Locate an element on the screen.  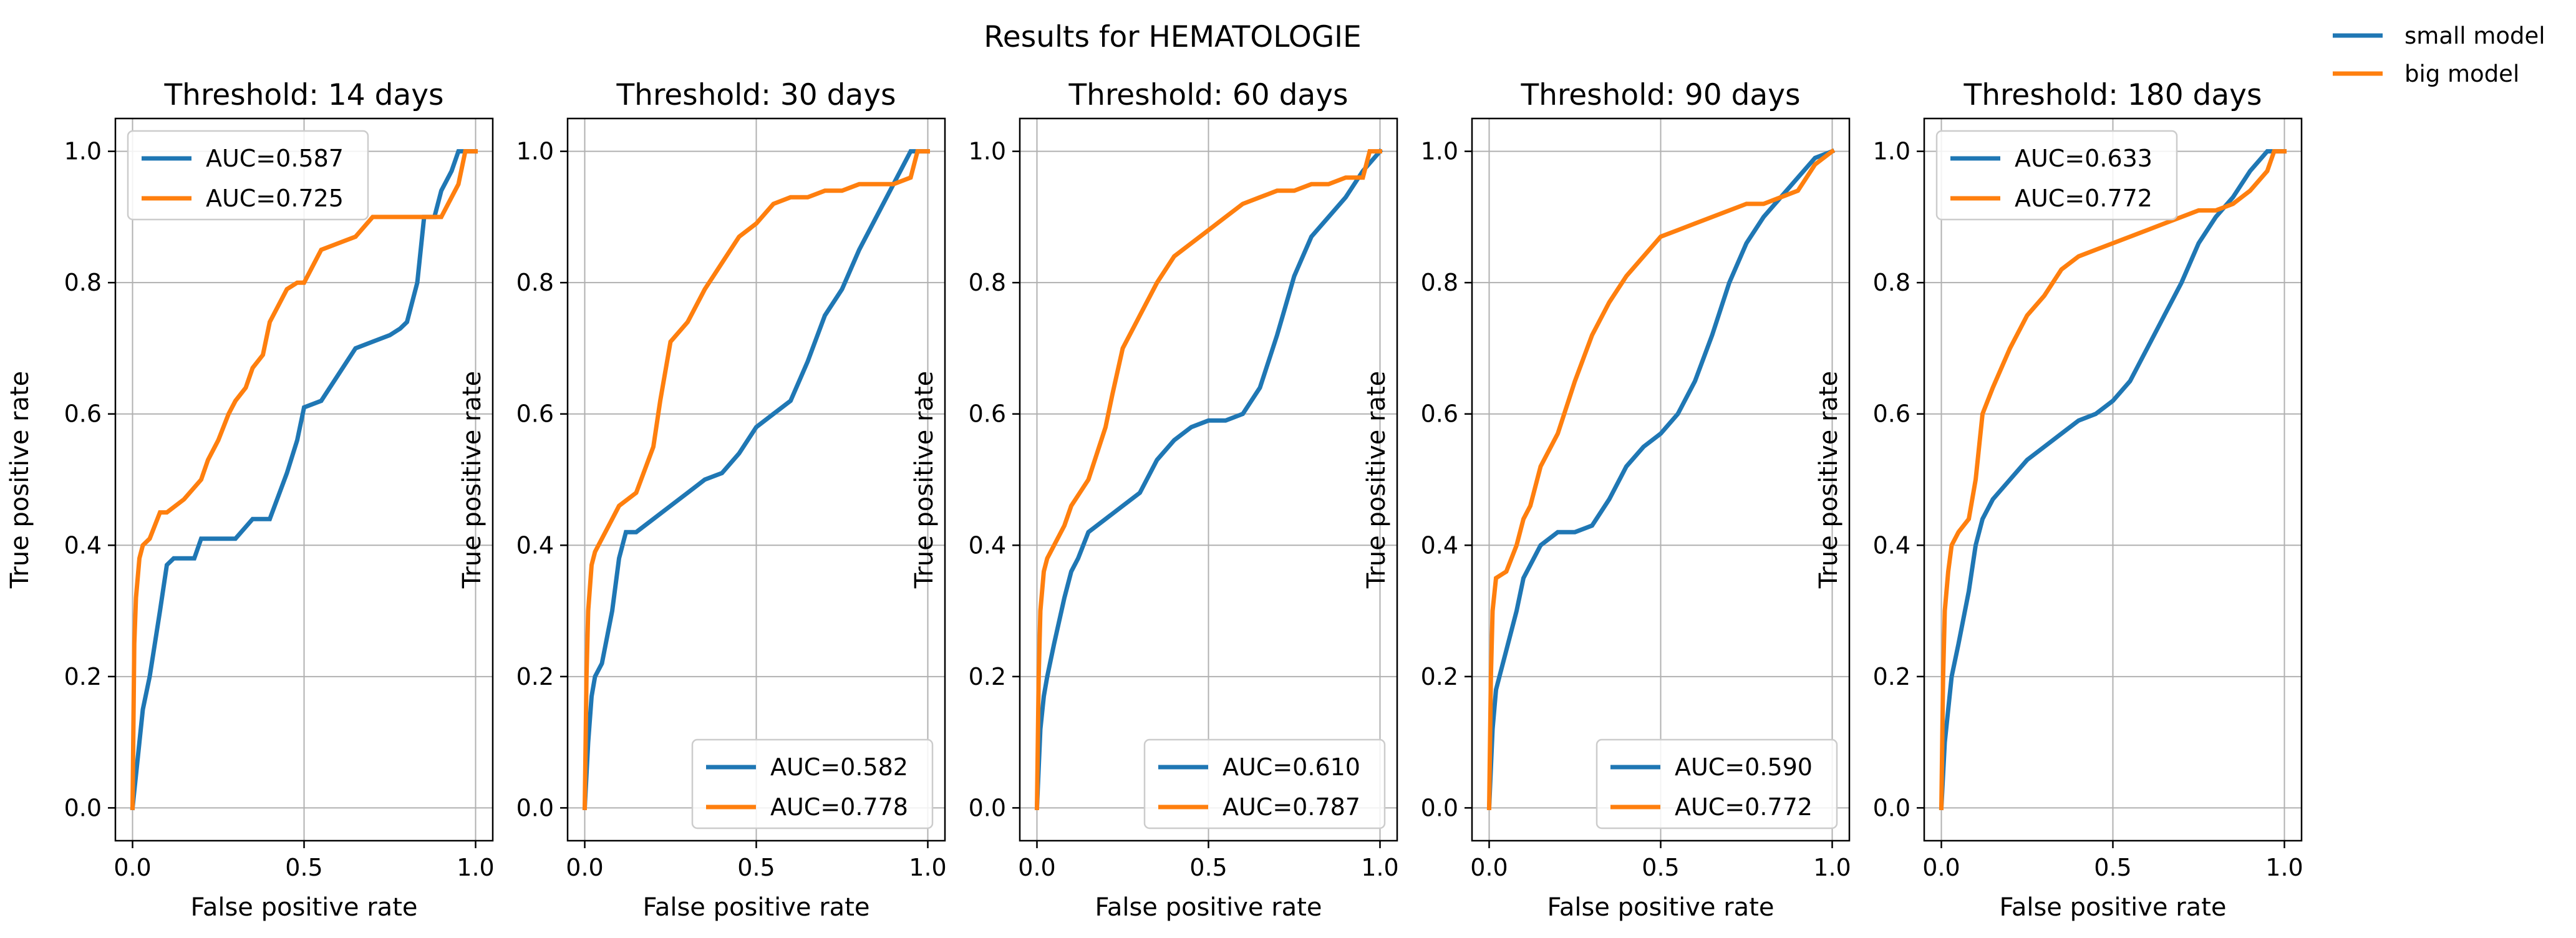
subplot-legend: AUC=0.590 AUC=0.772 is located at coordinates (1716, 783).